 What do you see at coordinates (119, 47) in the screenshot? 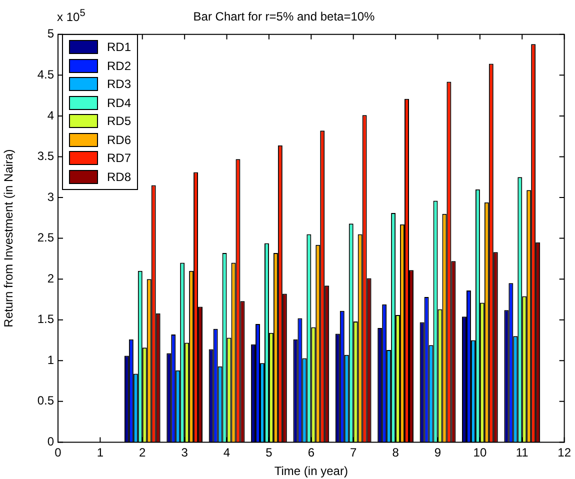
I see `legend-label: RD1` at bounding box center [119, 47].